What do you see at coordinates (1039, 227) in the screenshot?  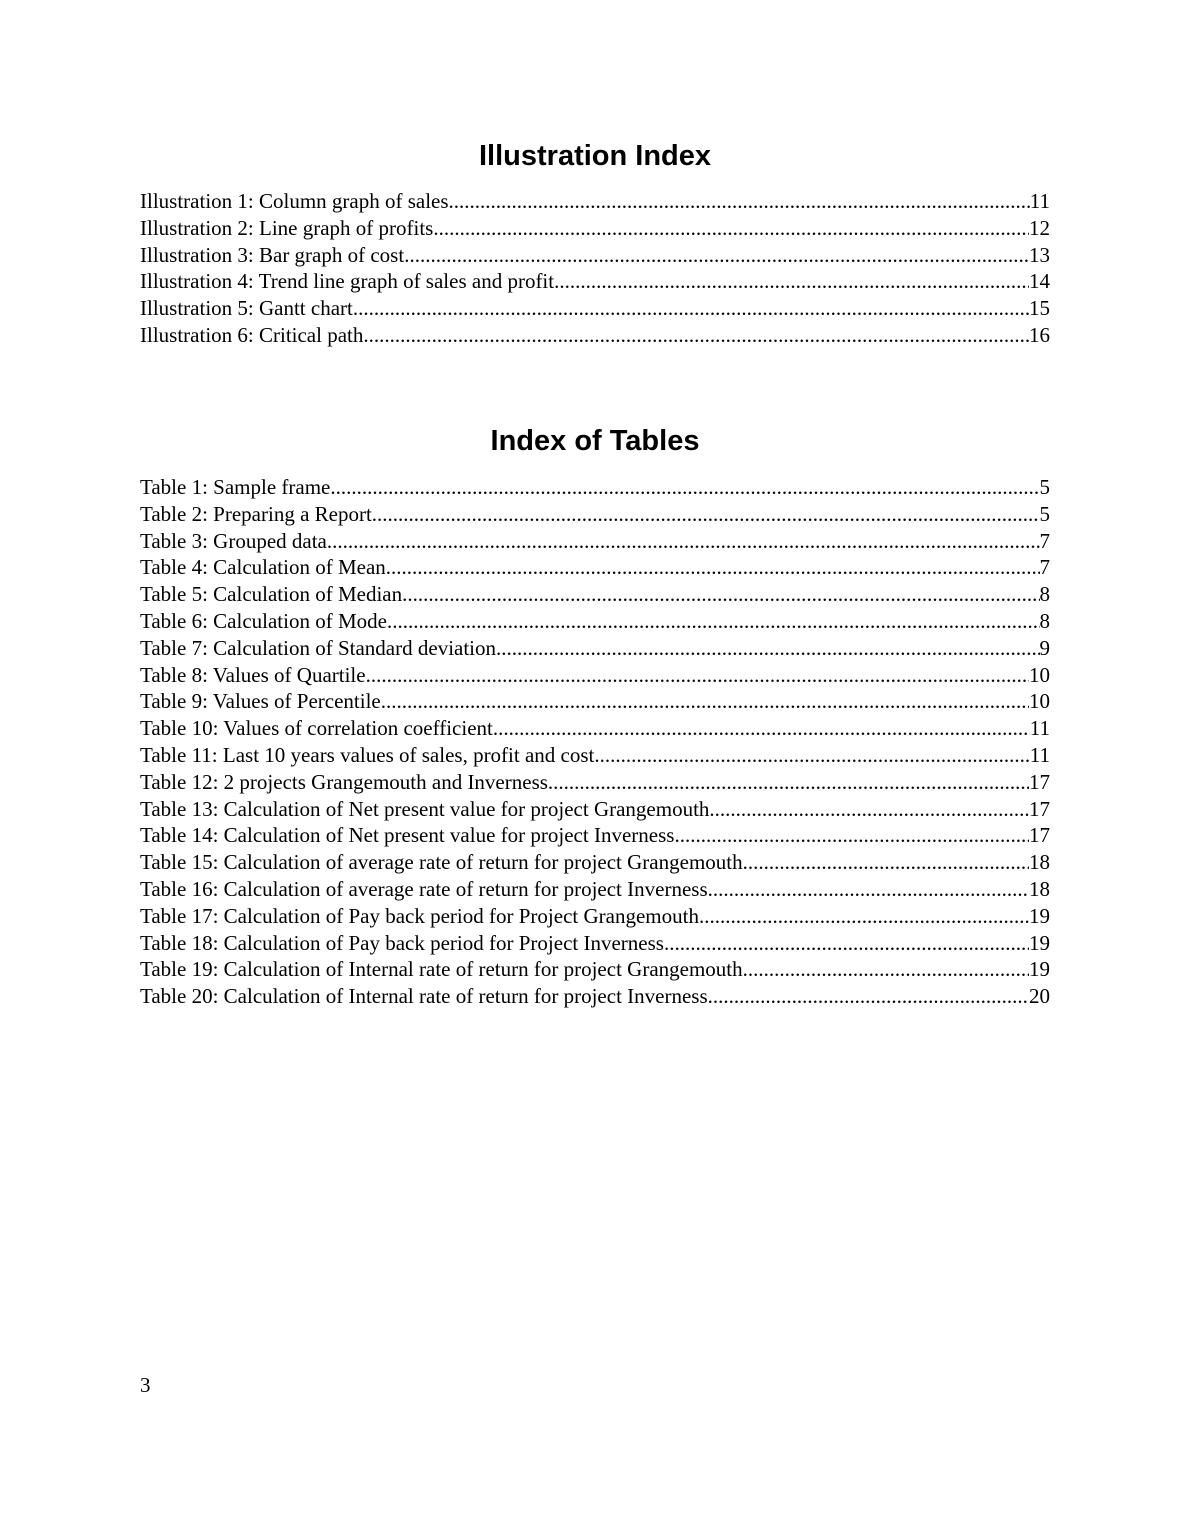 I see `entry-page-number: 12` at bounding box center [1039, 227].